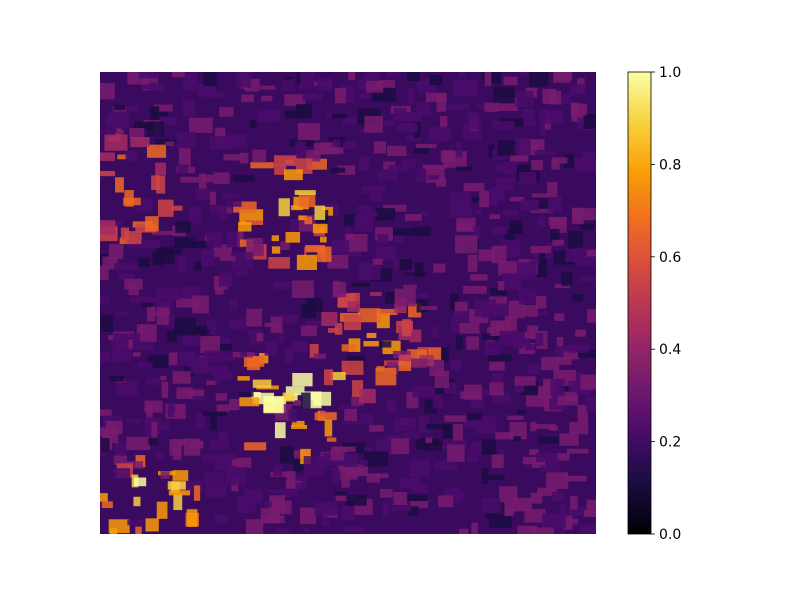 This screenshot has height=600, width=800. I want to click on colorbar-gradient, so click(639, 303).